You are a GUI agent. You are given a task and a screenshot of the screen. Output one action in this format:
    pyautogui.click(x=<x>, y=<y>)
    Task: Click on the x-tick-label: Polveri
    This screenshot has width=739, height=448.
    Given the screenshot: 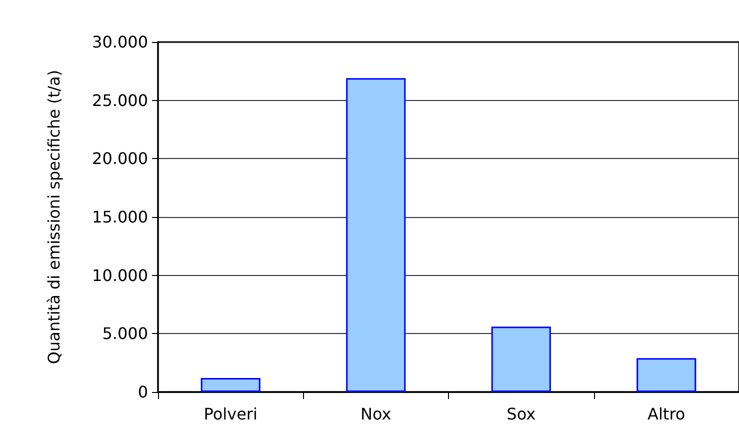 What is the action you would take?
    pyautogui.click(x=231, y=414)
    